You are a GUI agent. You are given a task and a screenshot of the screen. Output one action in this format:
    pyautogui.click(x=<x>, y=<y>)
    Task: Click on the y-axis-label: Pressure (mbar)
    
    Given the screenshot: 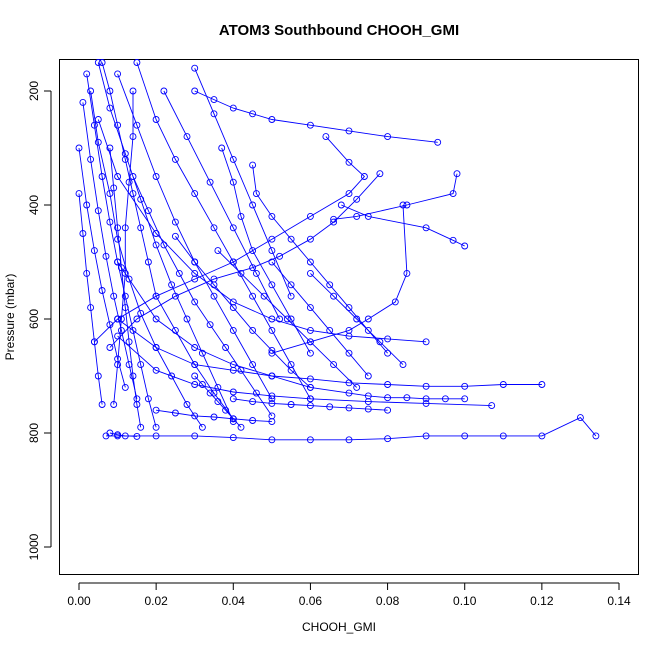 What is the action you would take?
    pyautogui.click(x=10, y=317)
    